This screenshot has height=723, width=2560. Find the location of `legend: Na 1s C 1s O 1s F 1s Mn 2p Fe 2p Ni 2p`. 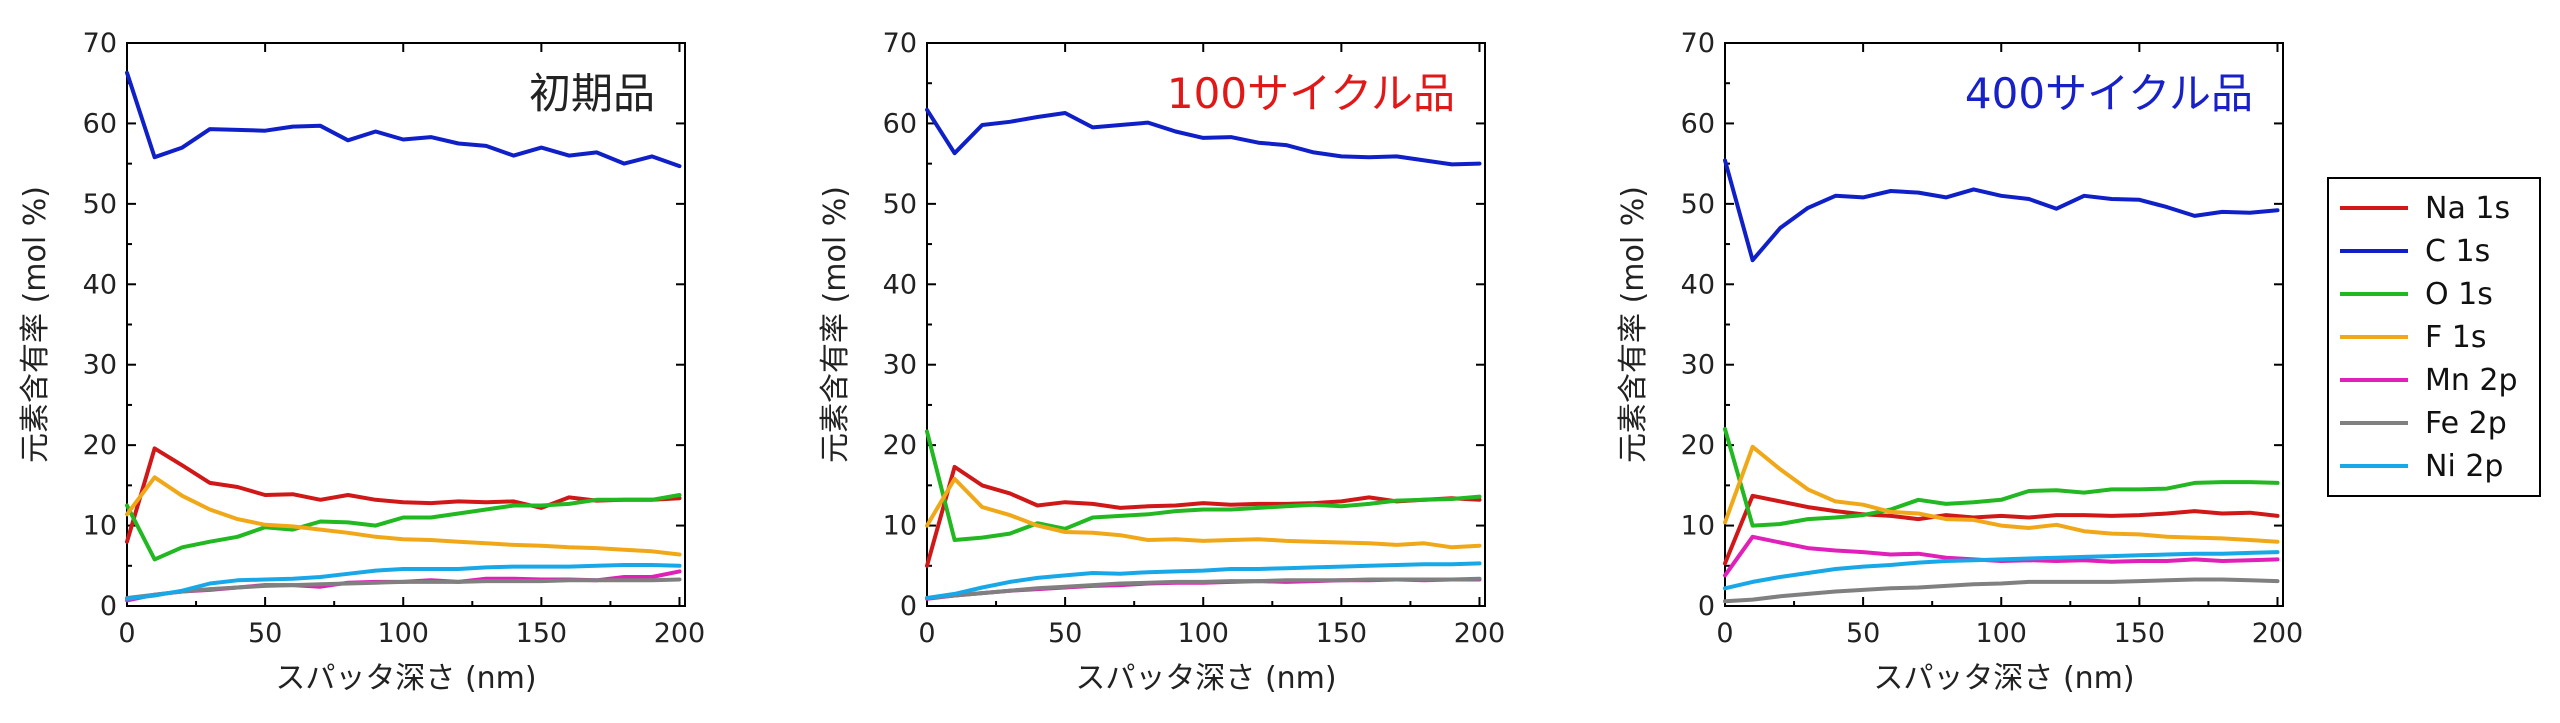

legend: Na 1s C 1s O 1s F 1s Mn 2p Fe 2p Ni 2p is located at coordinates (2434, 337).